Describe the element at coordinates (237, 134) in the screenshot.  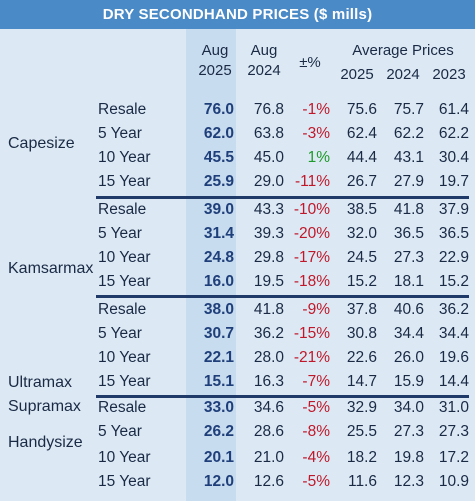
I see `table-row: 5 Year 62.0 63.8 -3% 62.4 62.2 62.2` at that location.